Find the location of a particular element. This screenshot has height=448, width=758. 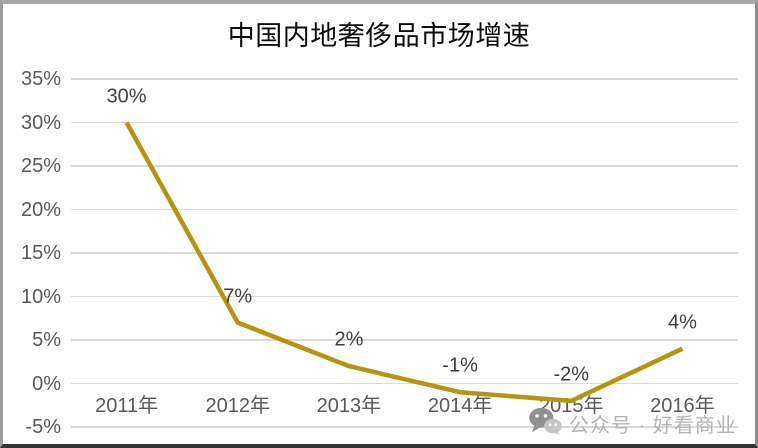

x-axis-label: 2011年 is located at coordinates (127, 406).